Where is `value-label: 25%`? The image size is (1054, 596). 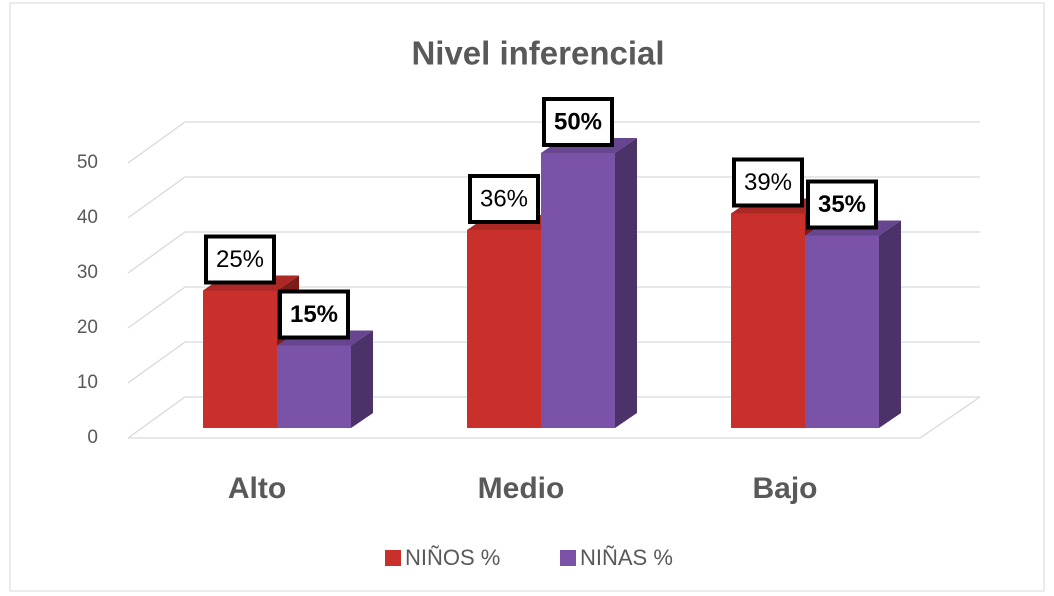 value-label: 25% is located at coordinates (240, 259).